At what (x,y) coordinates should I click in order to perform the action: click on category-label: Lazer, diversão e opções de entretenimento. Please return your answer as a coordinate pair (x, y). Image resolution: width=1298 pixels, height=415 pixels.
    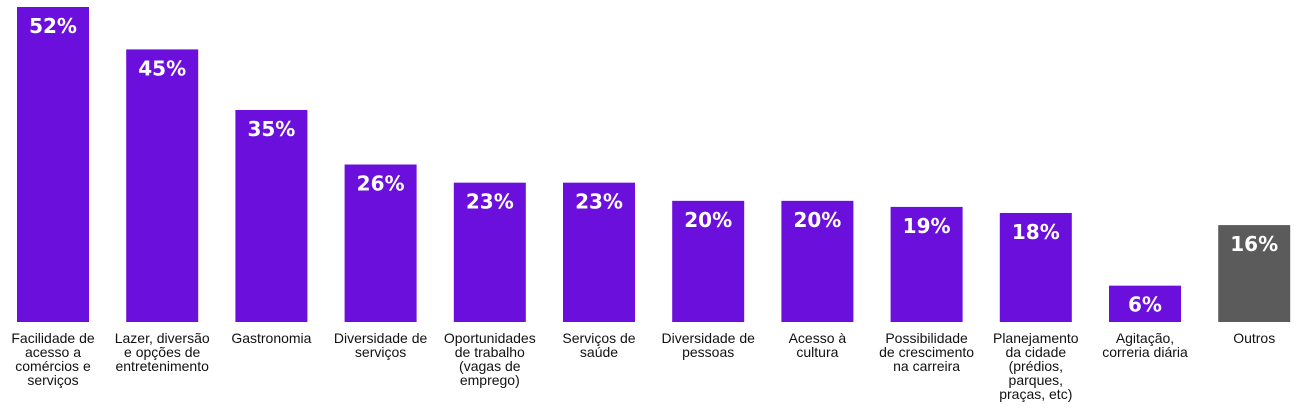
    Looking at the image, I should click on (162, 352).